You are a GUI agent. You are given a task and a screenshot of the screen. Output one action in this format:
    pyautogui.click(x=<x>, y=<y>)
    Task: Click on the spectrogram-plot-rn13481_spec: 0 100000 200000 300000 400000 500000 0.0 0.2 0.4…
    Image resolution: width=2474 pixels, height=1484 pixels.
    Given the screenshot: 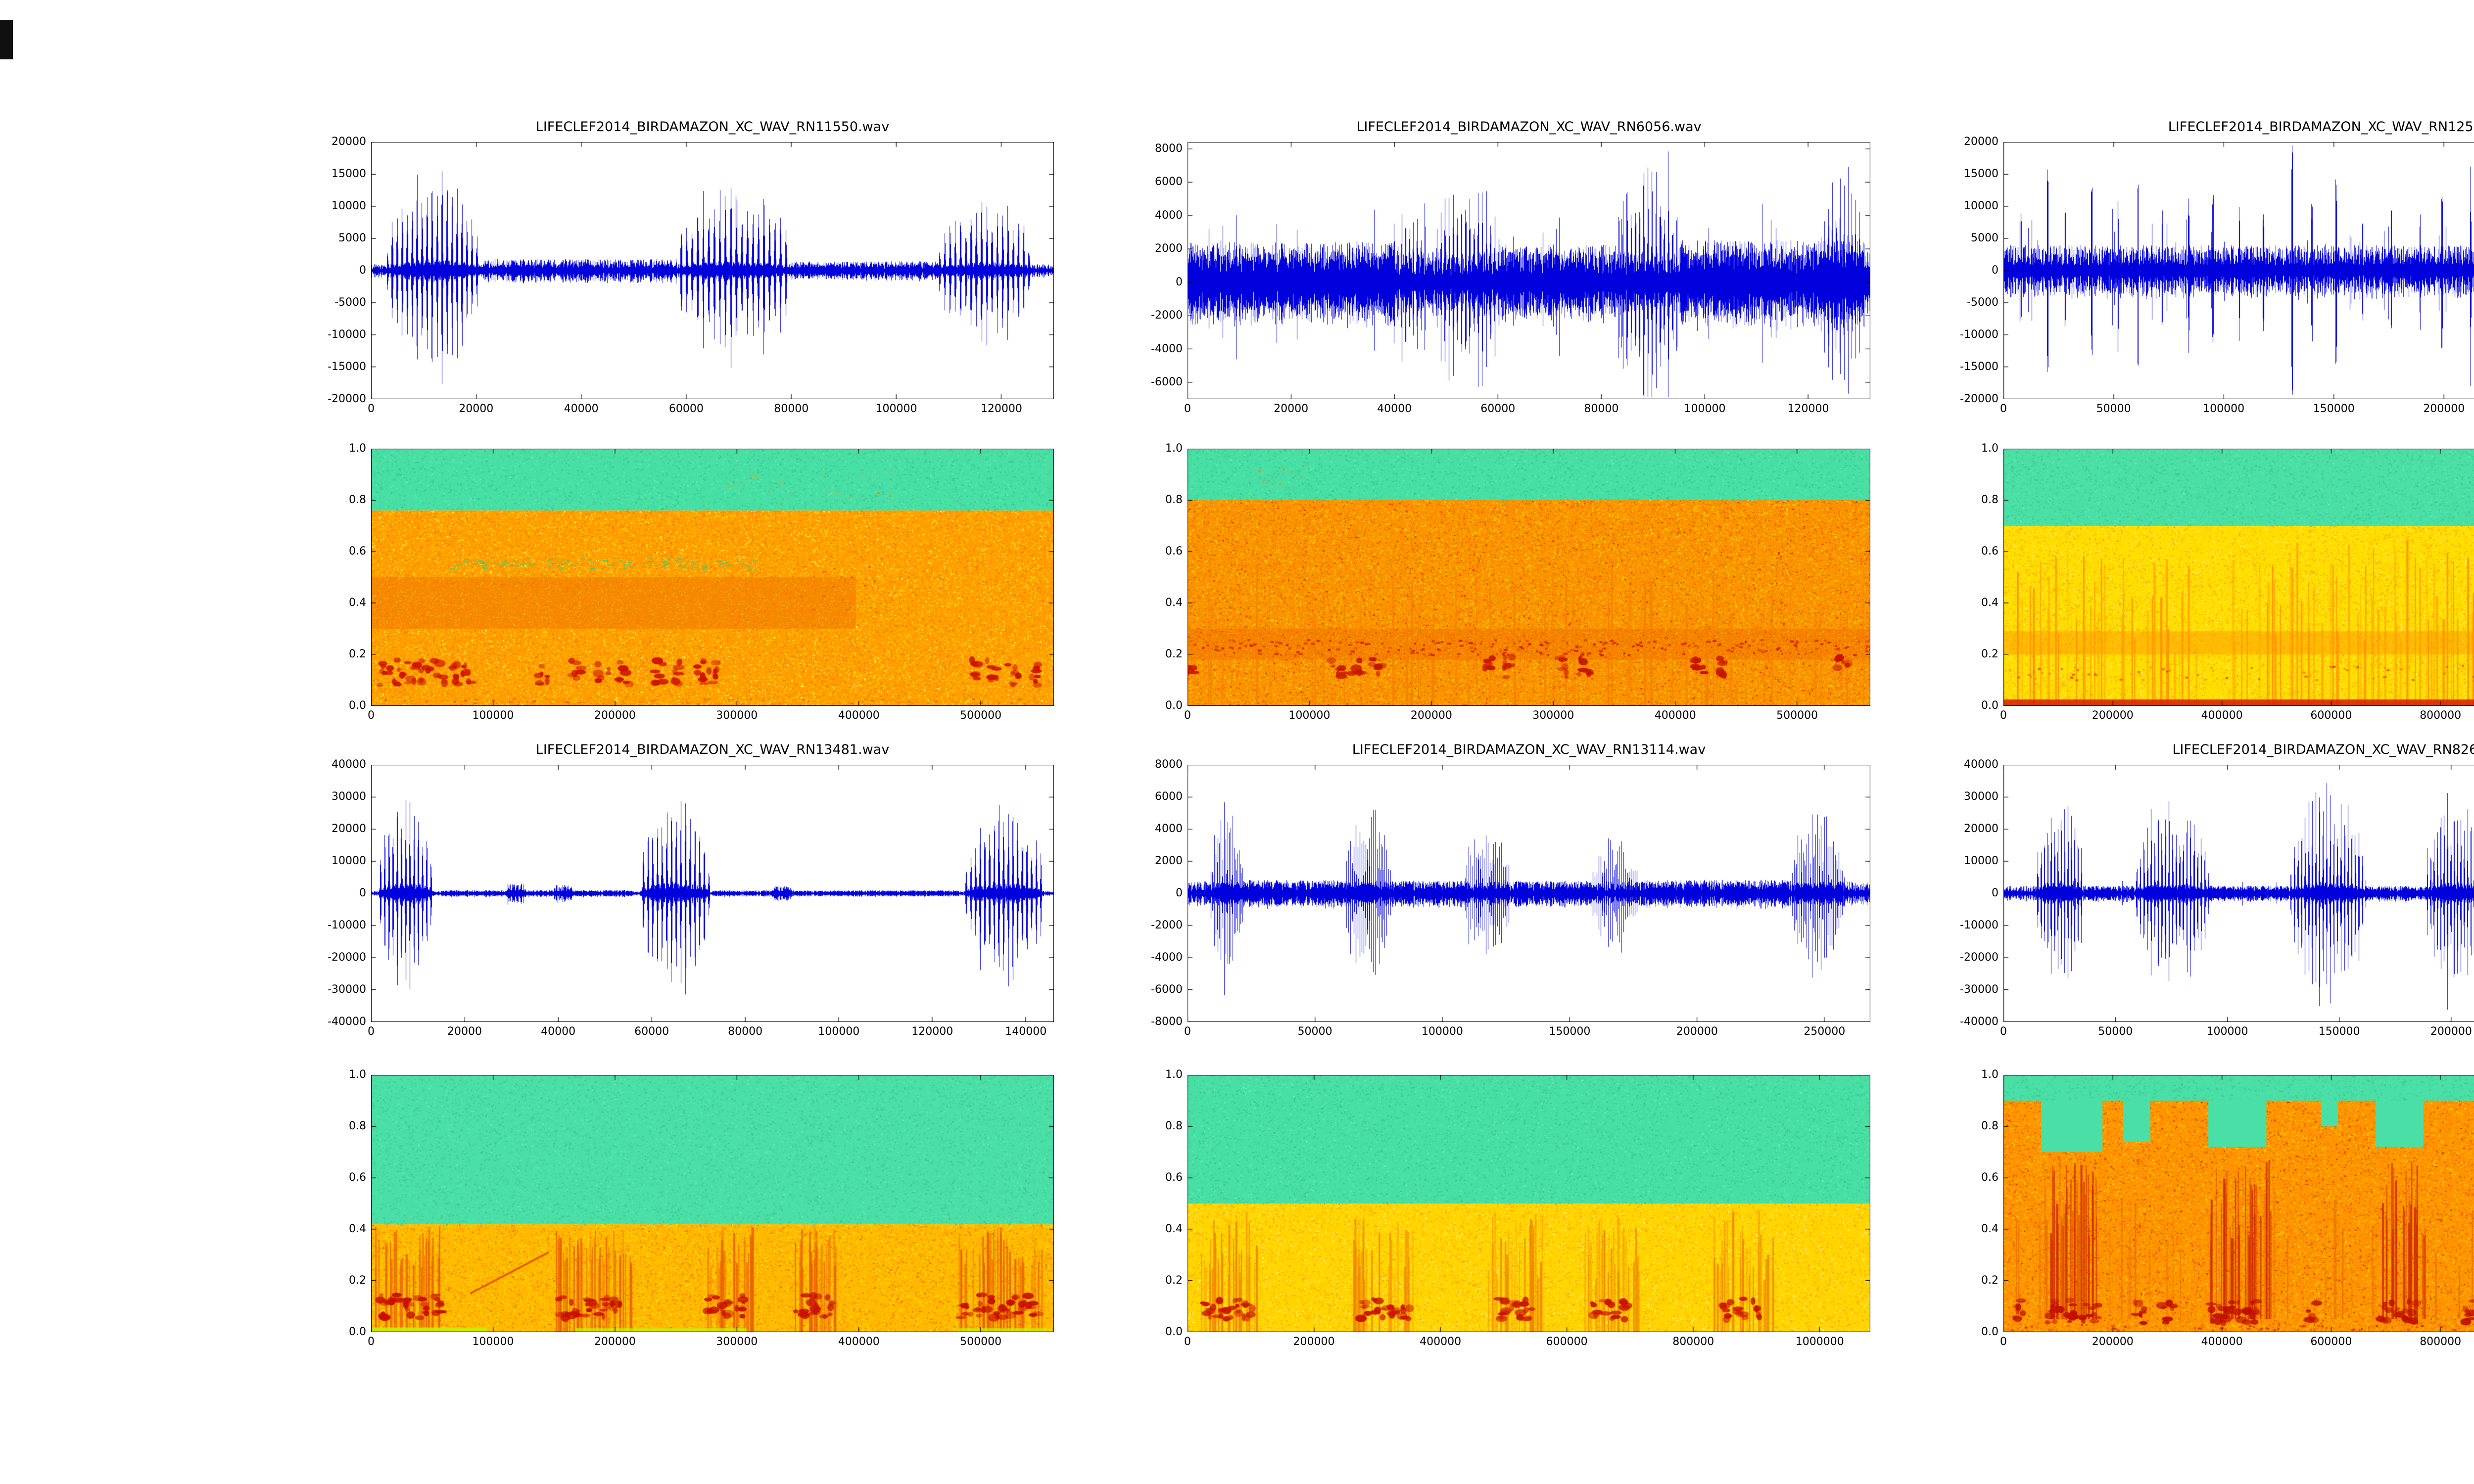 What is the action you would take?
    pyautogui.click(x=702, y=1208)
    